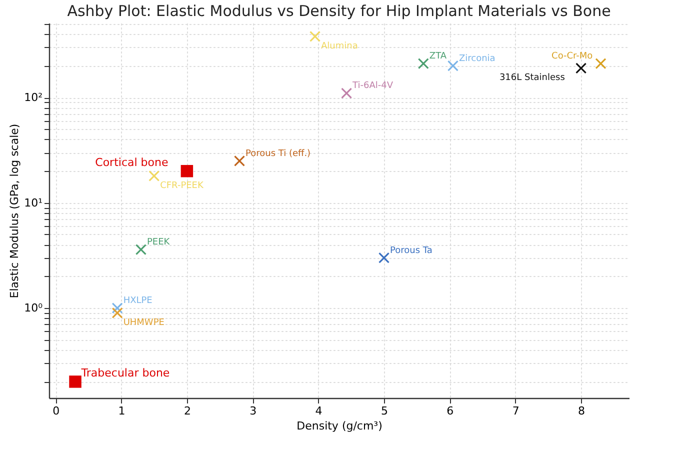  I want to click on series-label: Co-Cr-Mo, so click(573, 57).